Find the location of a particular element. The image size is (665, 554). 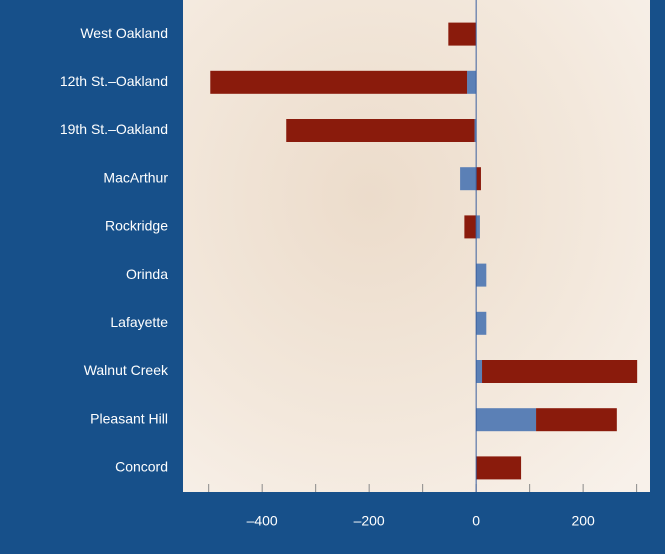

x-tick-label: –200 is located at coordinates (369, 521).